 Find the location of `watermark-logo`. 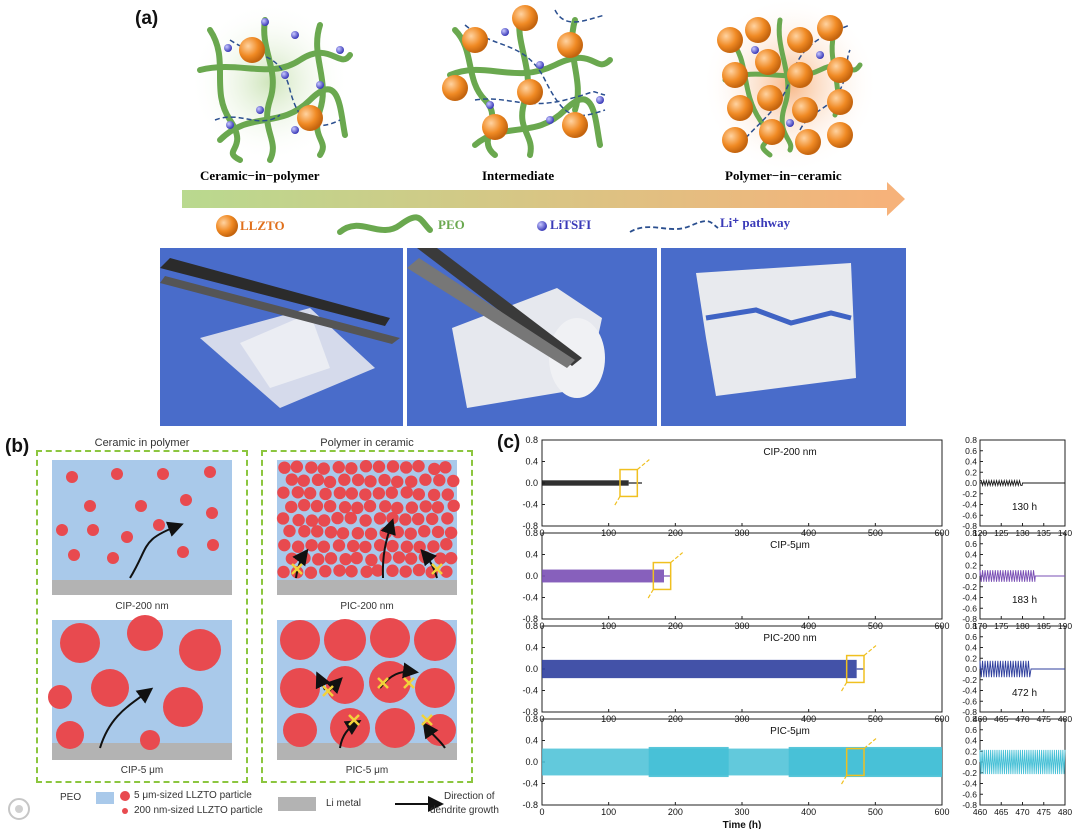

watermark-logo is located at coordinates (45, 809).